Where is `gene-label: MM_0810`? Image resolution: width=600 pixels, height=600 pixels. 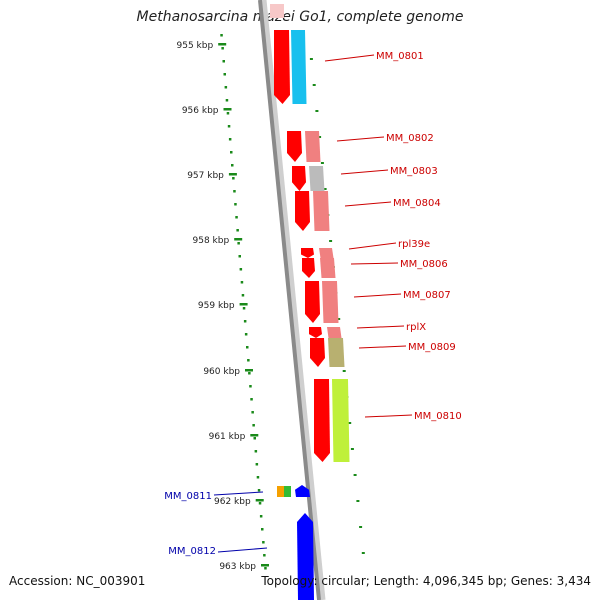 gene-label: MM_0810 is located at coordinates (438, 416).